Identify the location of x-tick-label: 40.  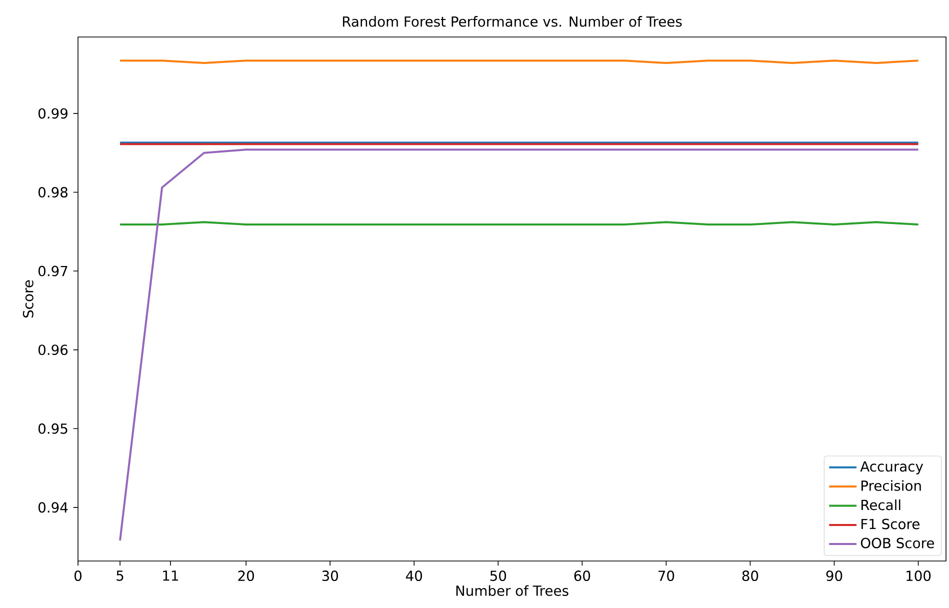
(414, 576).